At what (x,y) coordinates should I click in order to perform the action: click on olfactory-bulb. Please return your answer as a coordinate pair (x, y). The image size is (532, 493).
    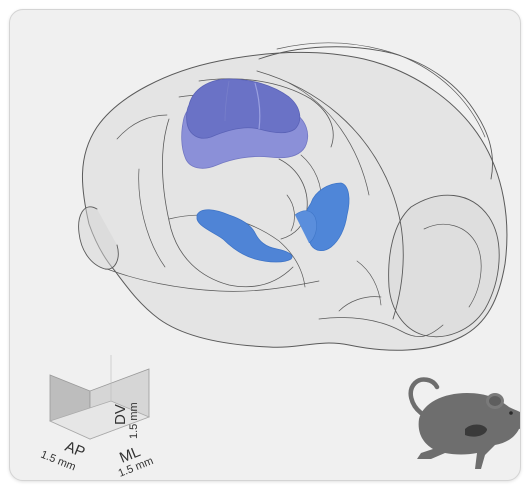
    Looking at the image, I should click on (98, 238).